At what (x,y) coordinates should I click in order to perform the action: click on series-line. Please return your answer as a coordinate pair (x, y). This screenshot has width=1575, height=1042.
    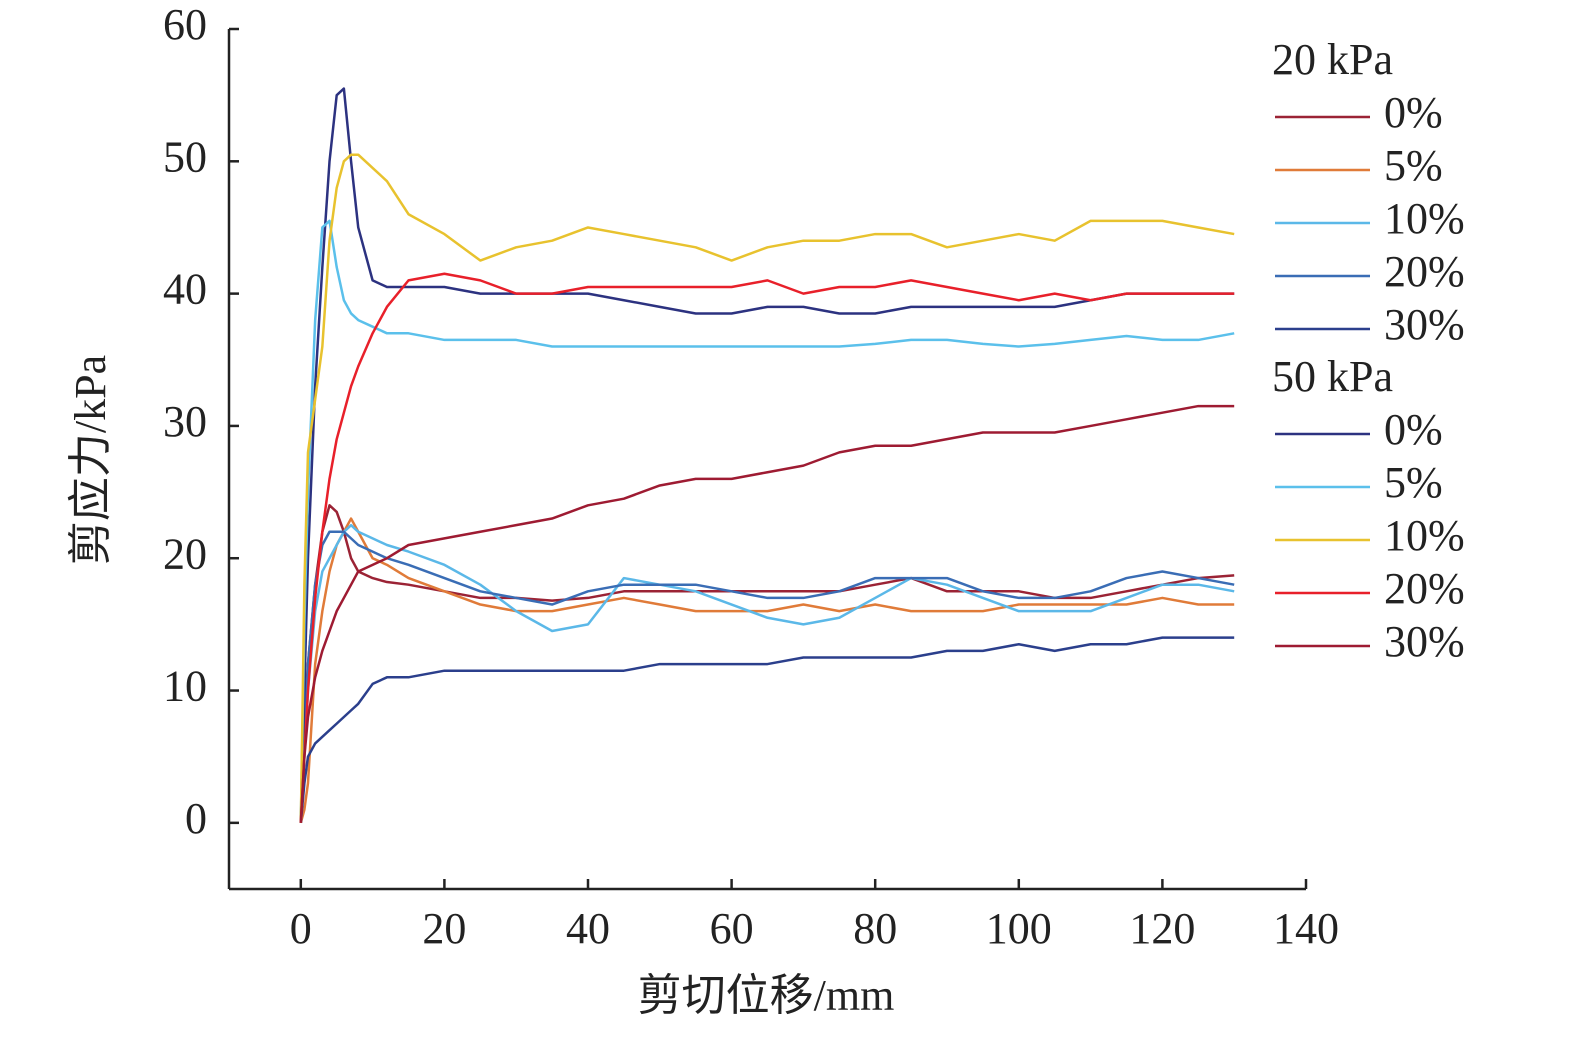
    Looking at the image, I should click on (767, 729).